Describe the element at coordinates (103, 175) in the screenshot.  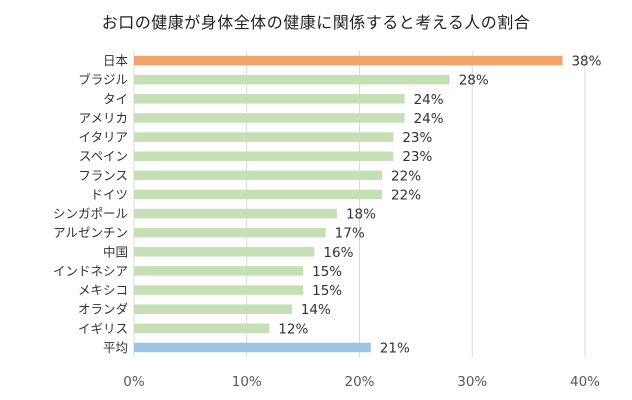
I see `category-label: フランス` at that location.